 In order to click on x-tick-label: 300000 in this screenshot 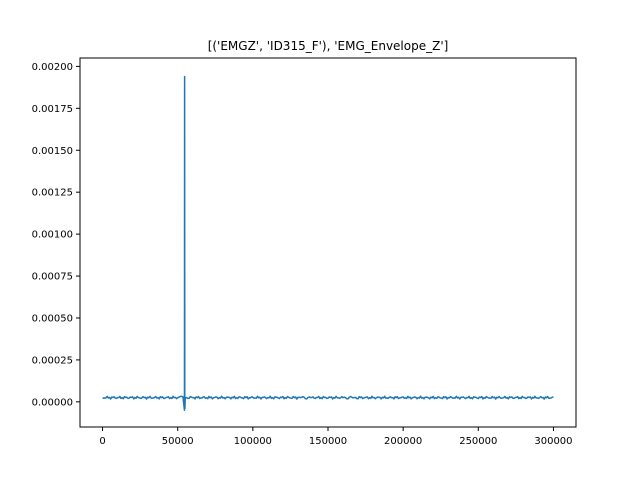, I will do `click(553, 441)`.